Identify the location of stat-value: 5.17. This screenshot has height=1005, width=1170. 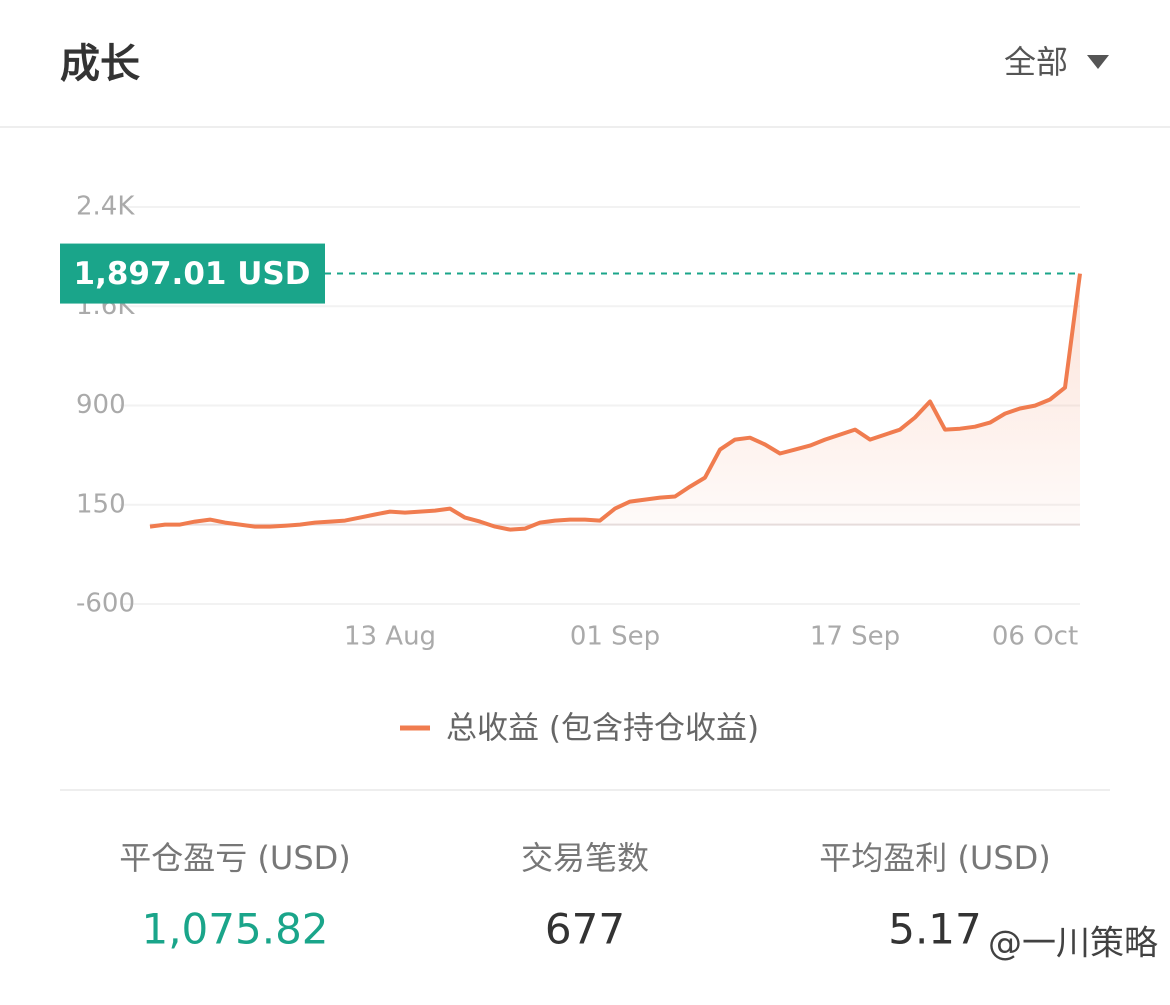
(935, 929).